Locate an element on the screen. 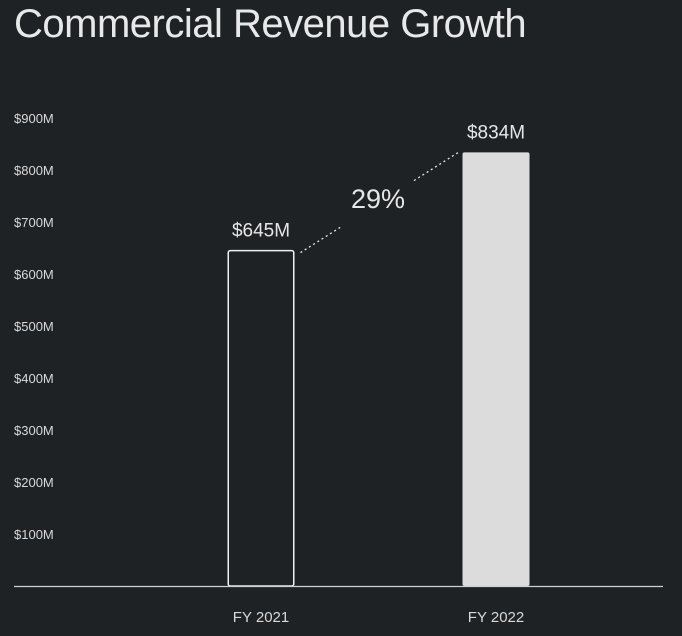 The height and width of the screenshot is (636, 682). x-axis-ticks: FY 2021 FY 2022 is located at coordinates (378, 617).